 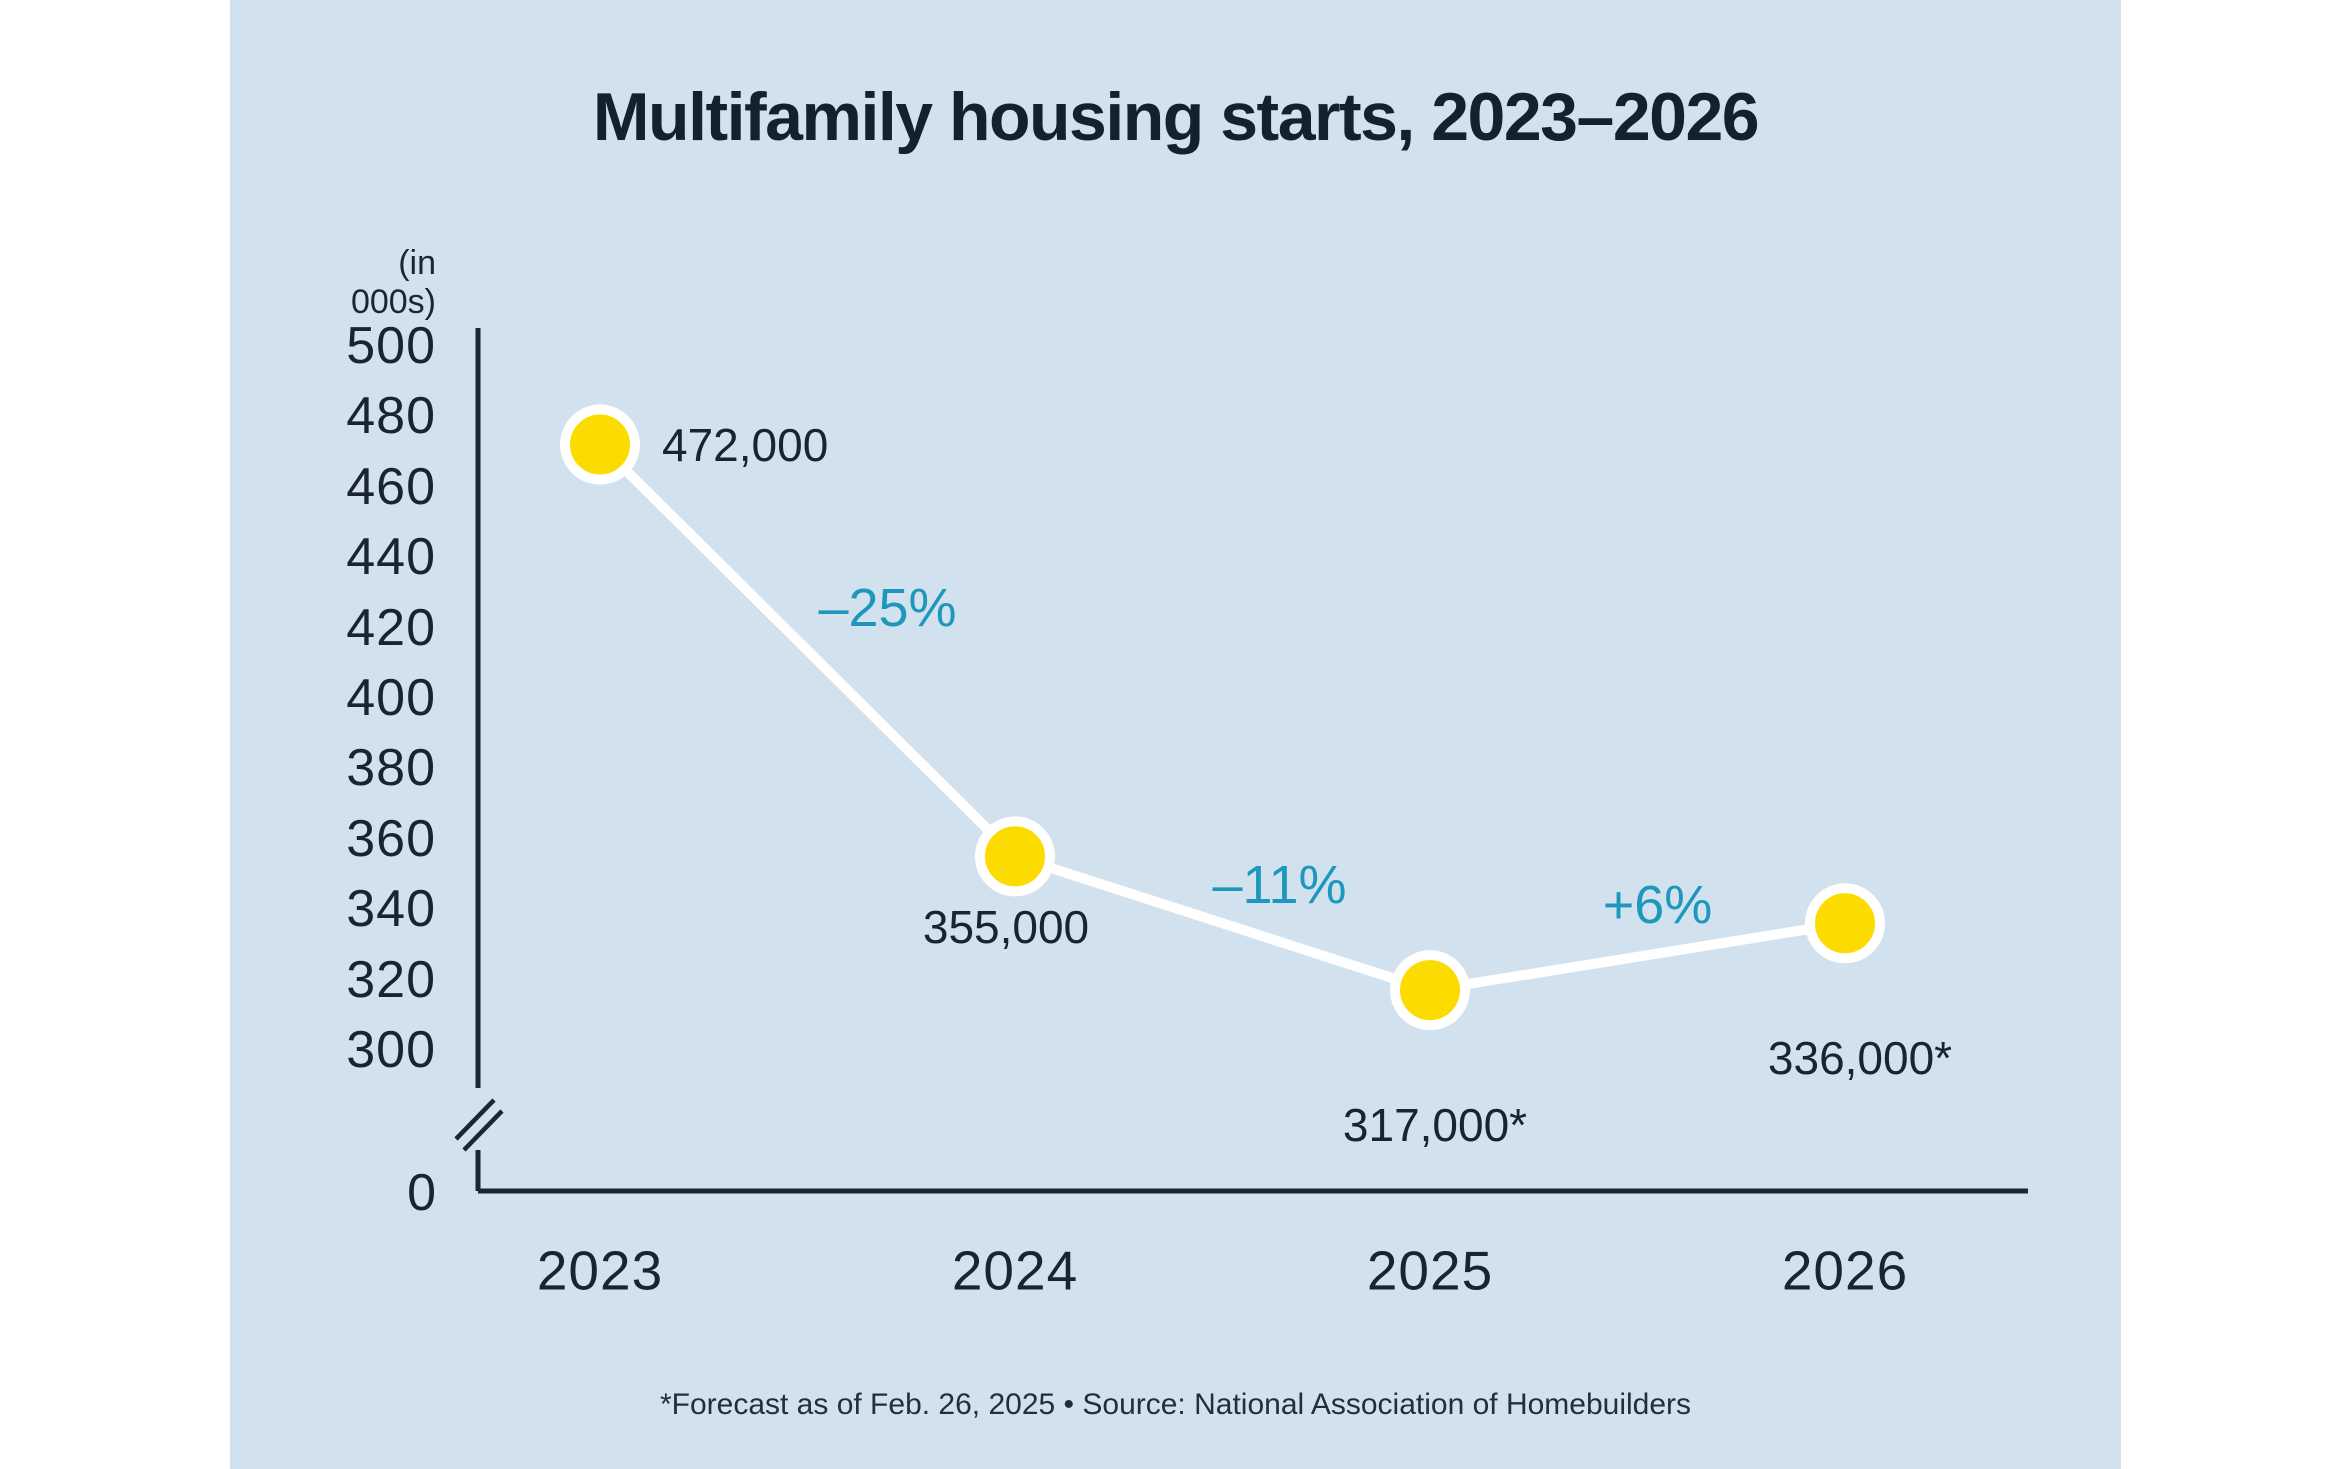 What do you see at coordinates (1251, 1172) in the screenshot?
I see `x-axis-line` at bounding box center [1251, 1172].